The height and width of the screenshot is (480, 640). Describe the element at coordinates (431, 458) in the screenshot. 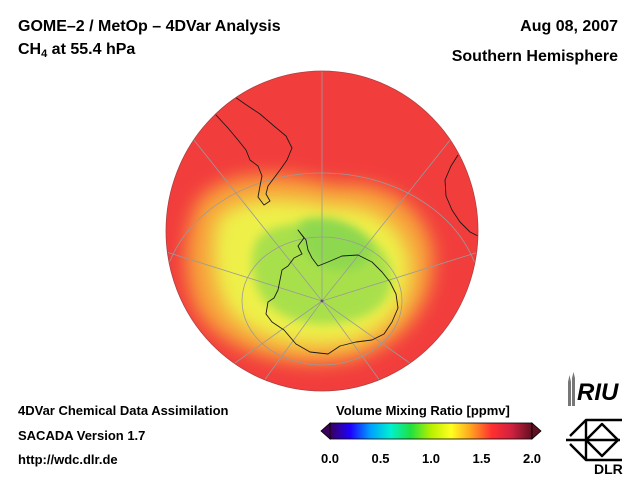

I see `colorbar-tick-label: 1.0` at that location.